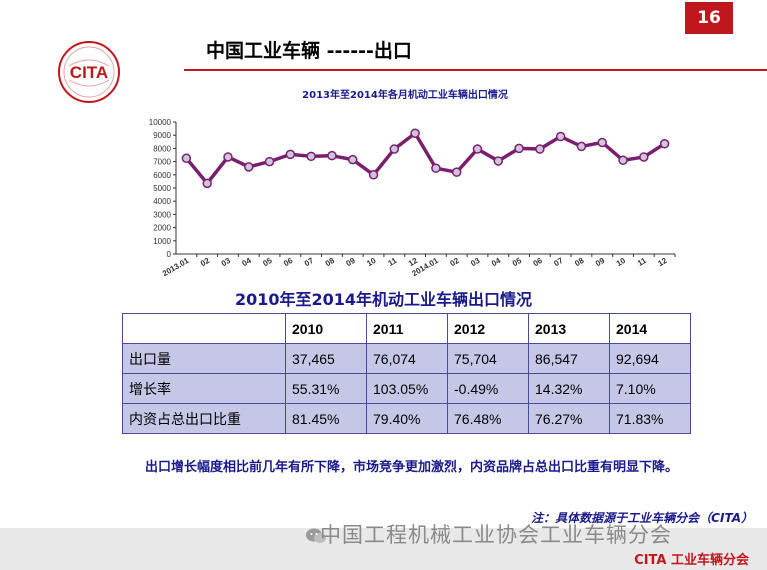 The width and height of the screenshot is (767, 570). Describe the element at coordinates (475, 70) in the screenshot. I see `title-divider` at that location.